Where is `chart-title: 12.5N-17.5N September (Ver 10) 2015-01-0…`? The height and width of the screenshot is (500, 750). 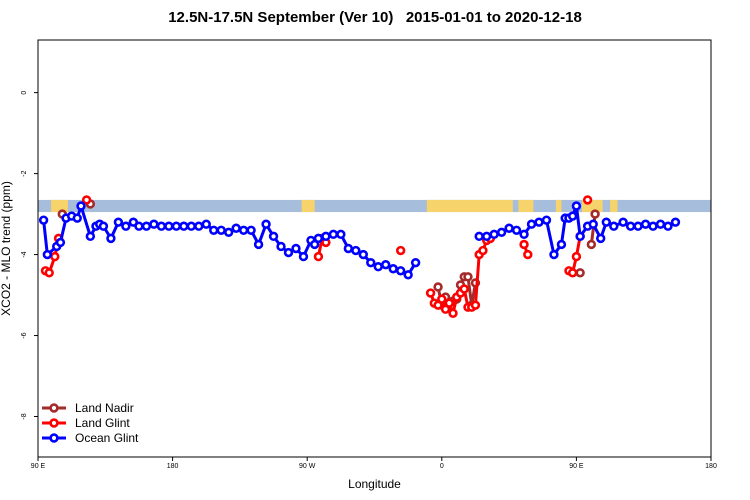
chart-title: 12.5N-17.5N September (Ver 10) 2015-01-0… is located at coordinates (375, 17).